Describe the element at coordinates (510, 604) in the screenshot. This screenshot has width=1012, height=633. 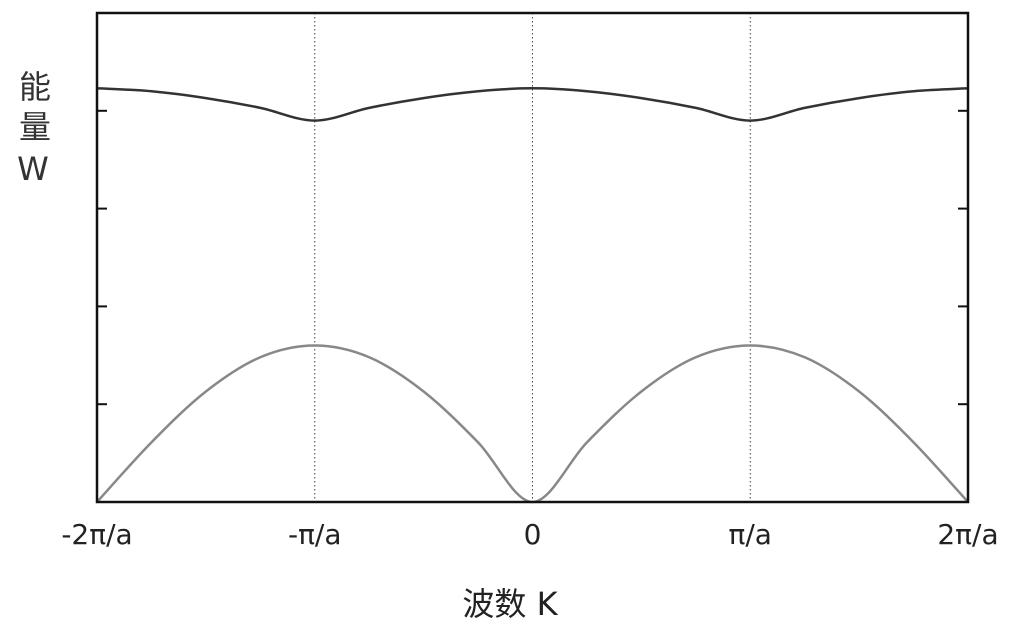
I see `x-axis-label: 波数 K` at that location.